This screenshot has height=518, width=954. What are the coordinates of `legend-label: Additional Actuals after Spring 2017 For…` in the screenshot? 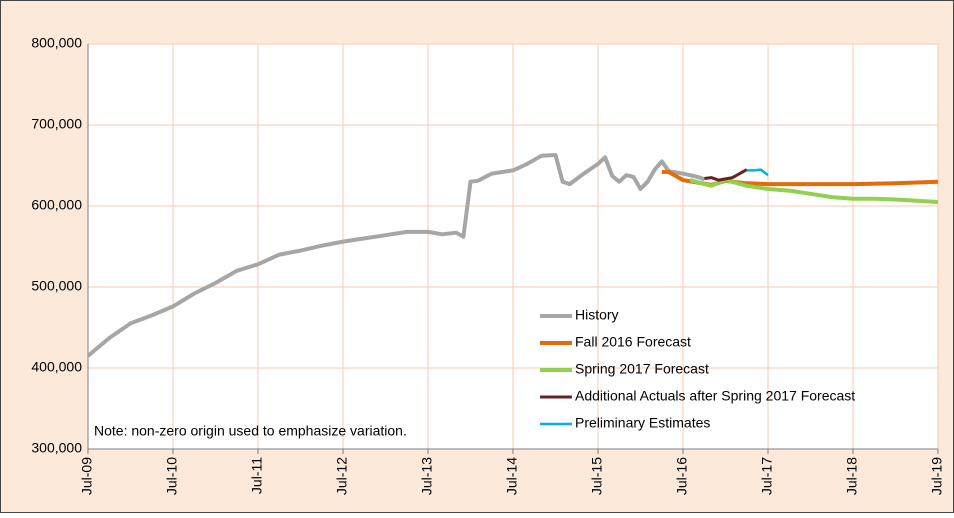 It's located at (715, 396).